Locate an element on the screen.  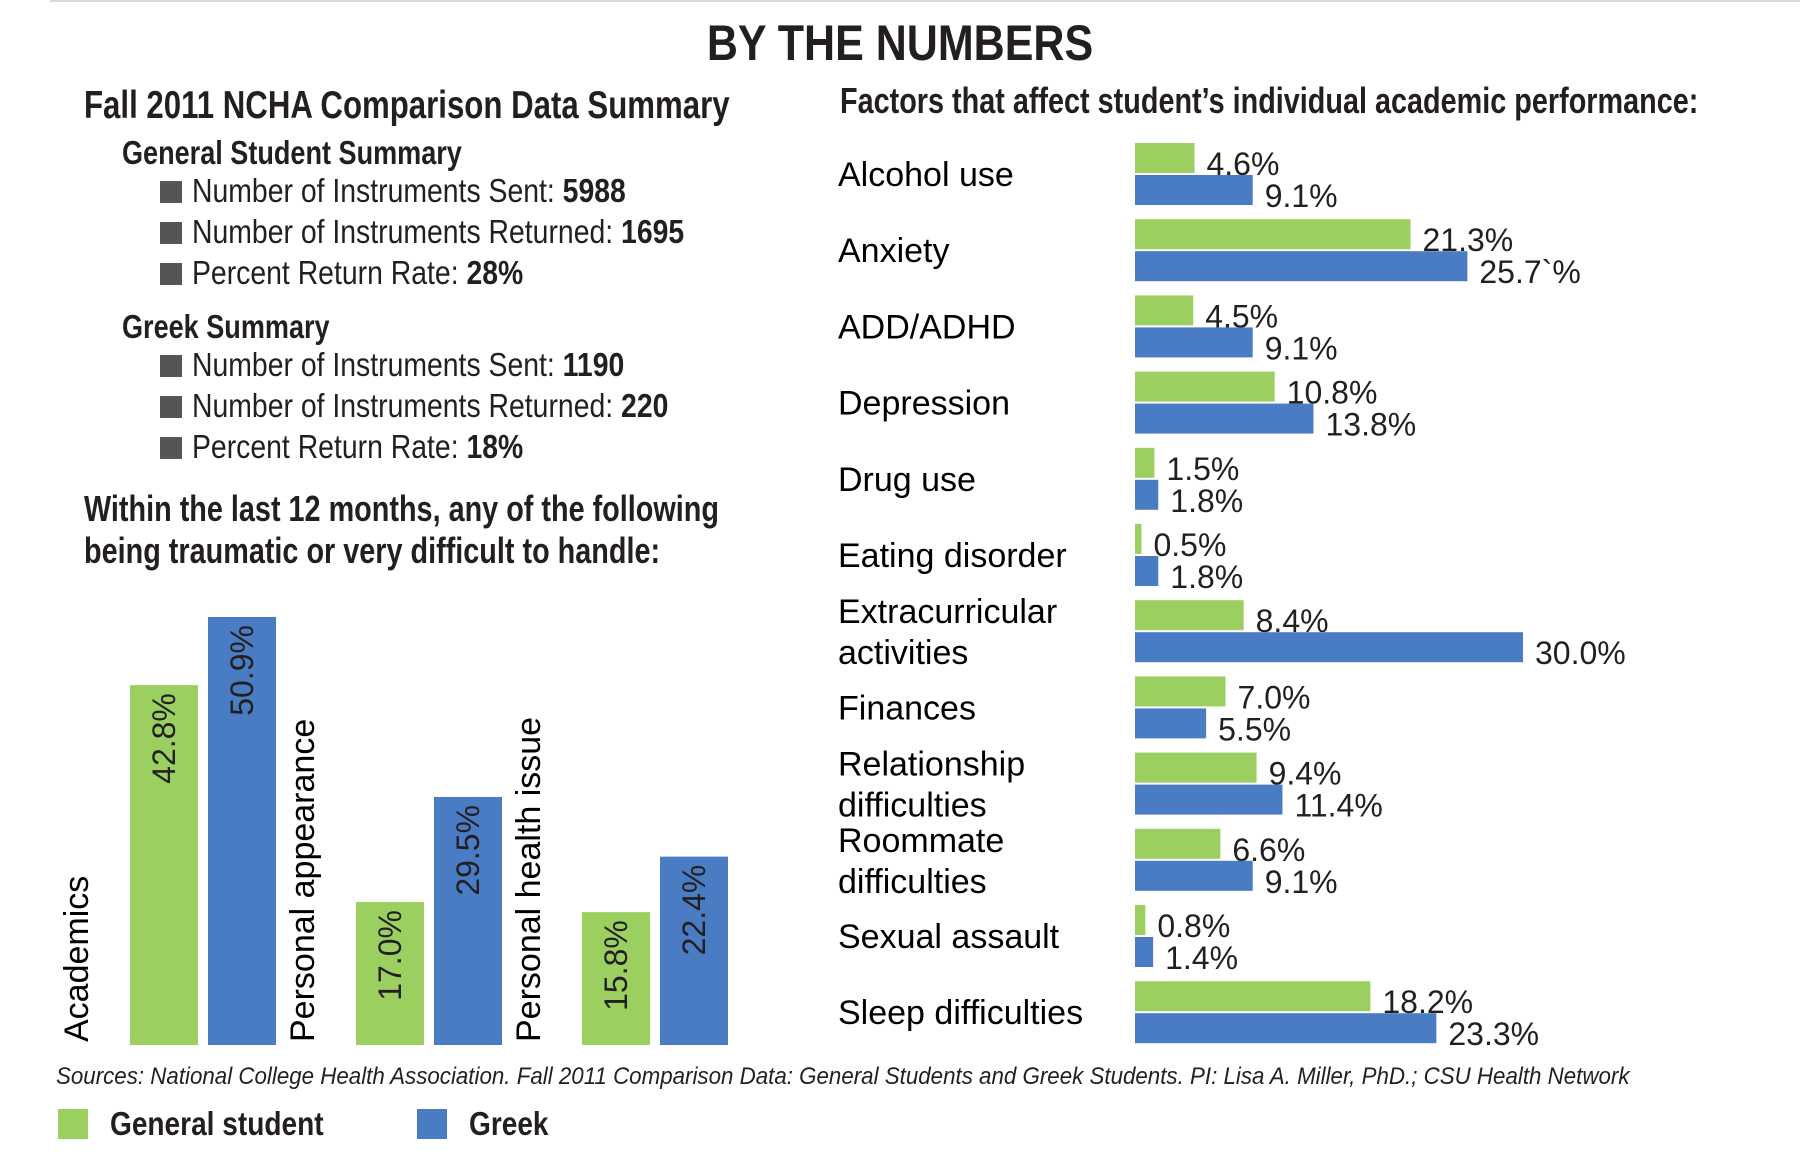
data-label: 13.8% is located at coordinates (1370, 425).